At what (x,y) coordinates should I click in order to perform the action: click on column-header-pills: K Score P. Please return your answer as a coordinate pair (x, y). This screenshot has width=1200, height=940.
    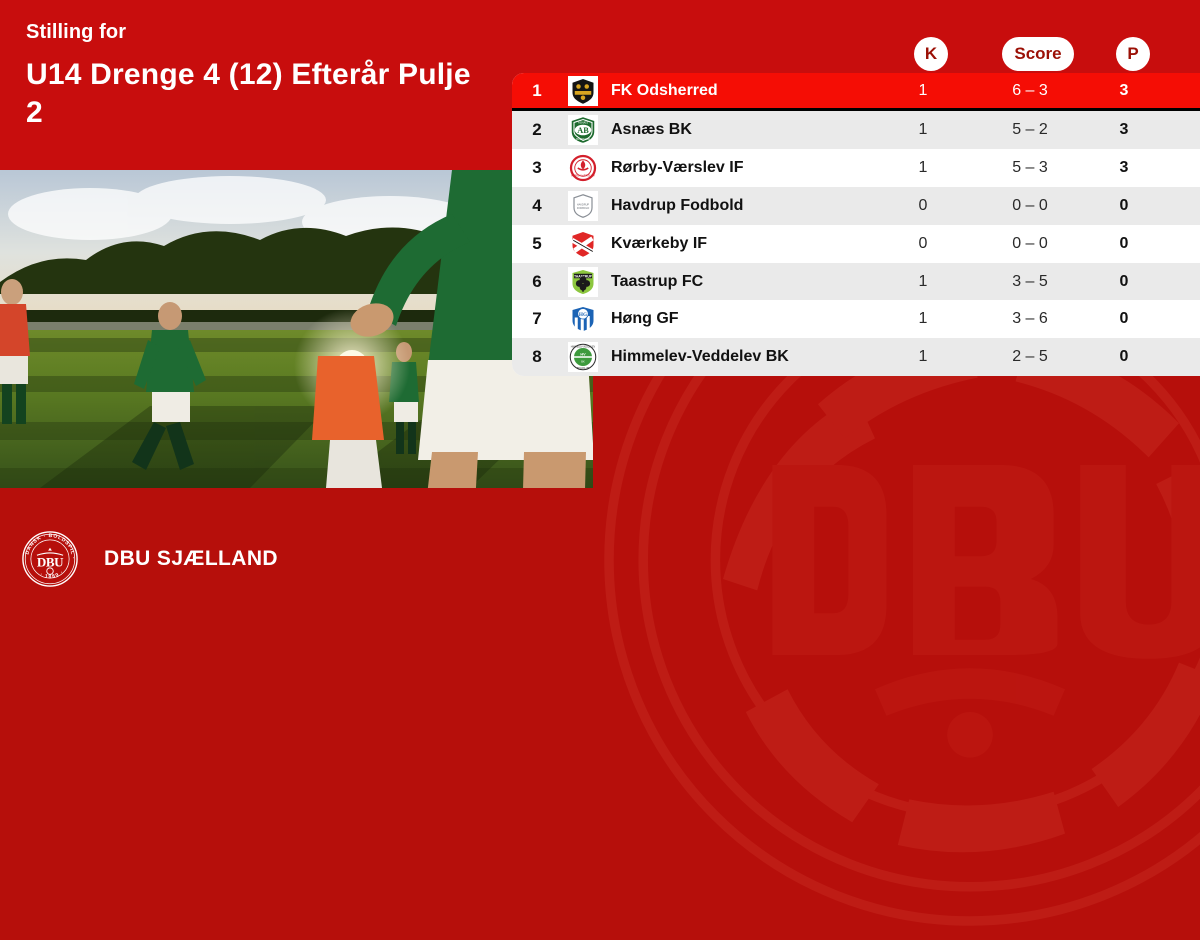
    Looking at the image, I should click on (600, 54).